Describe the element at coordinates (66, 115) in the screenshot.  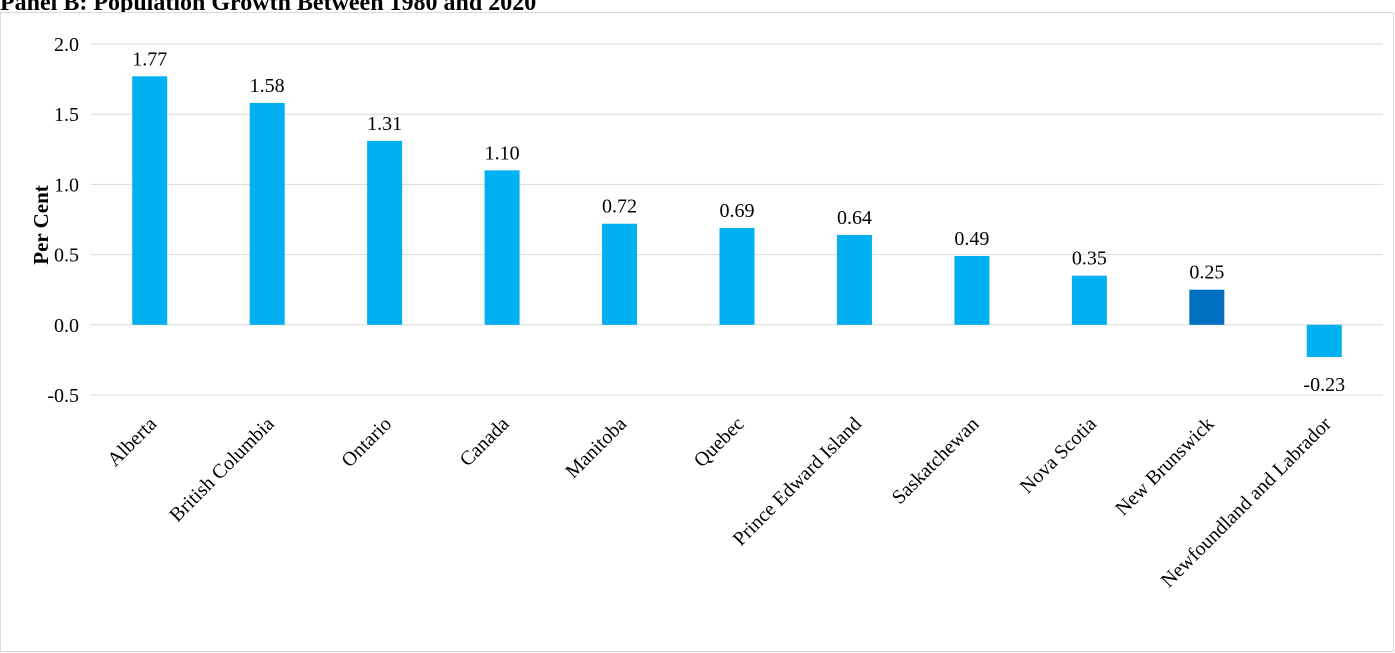
I see `y-tick-label: 1.5` at that location.